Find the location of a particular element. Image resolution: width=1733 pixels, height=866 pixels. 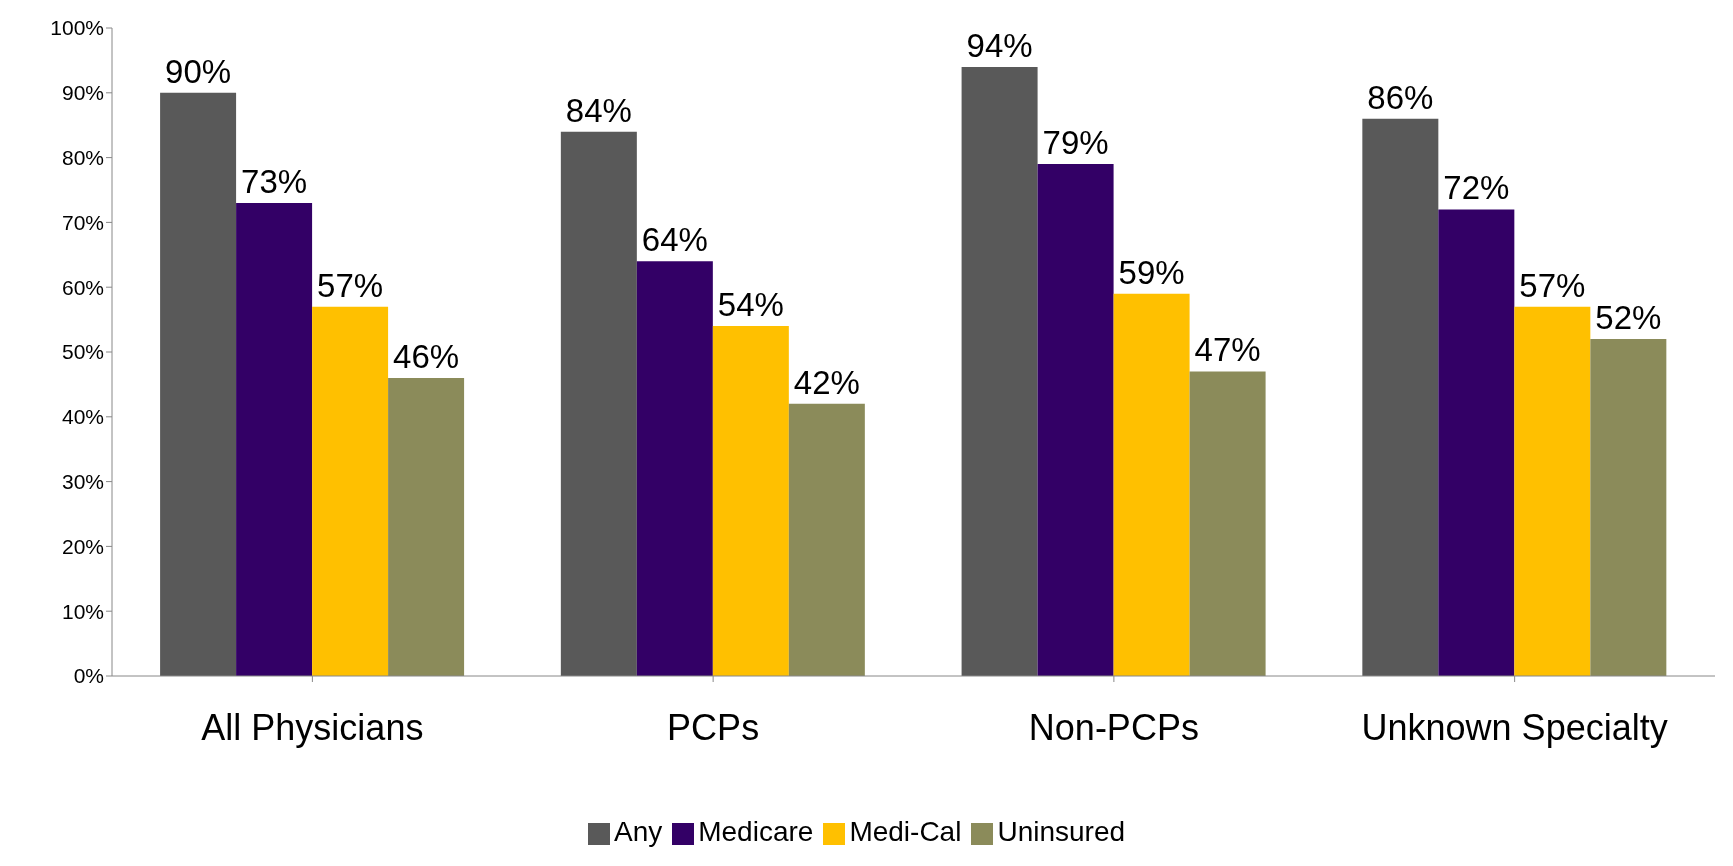

y-tick-label: 50% is located at coordinates (82, 352).